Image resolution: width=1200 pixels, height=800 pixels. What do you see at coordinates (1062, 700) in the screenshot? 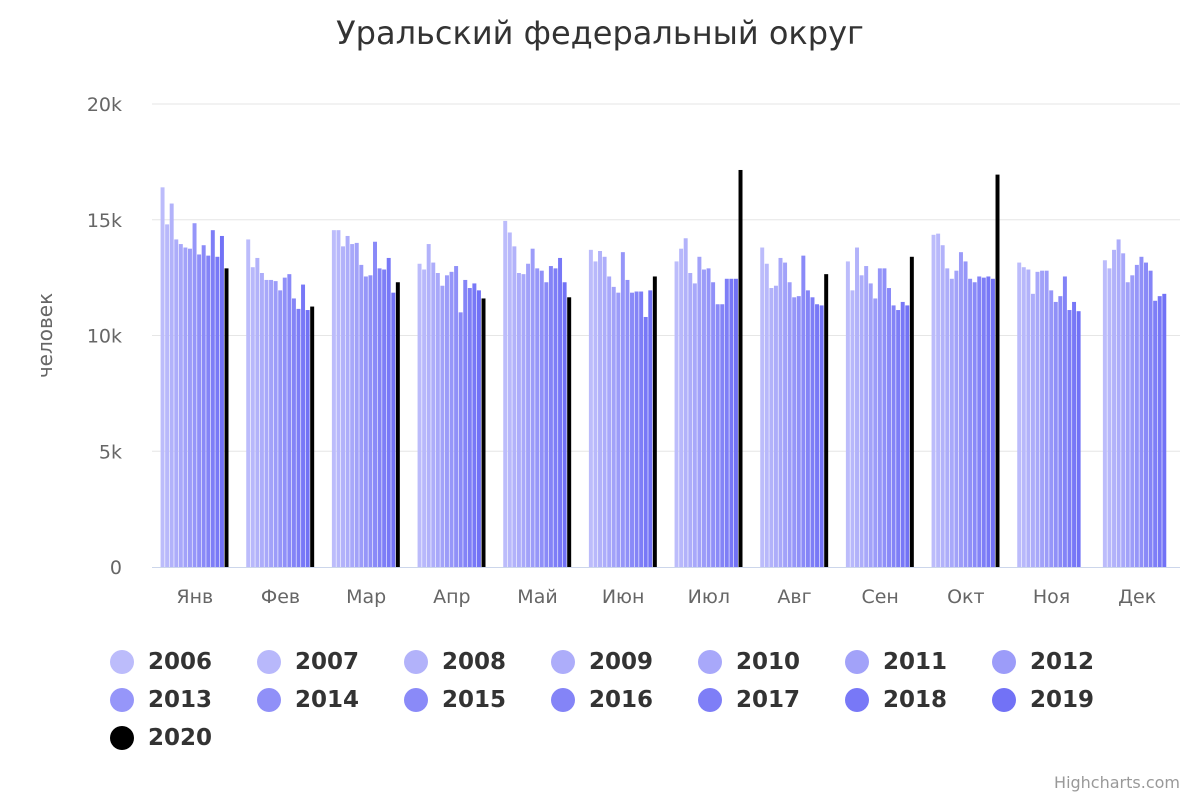
I see `legend-label: 2019` at bounding box center [1062, 700].